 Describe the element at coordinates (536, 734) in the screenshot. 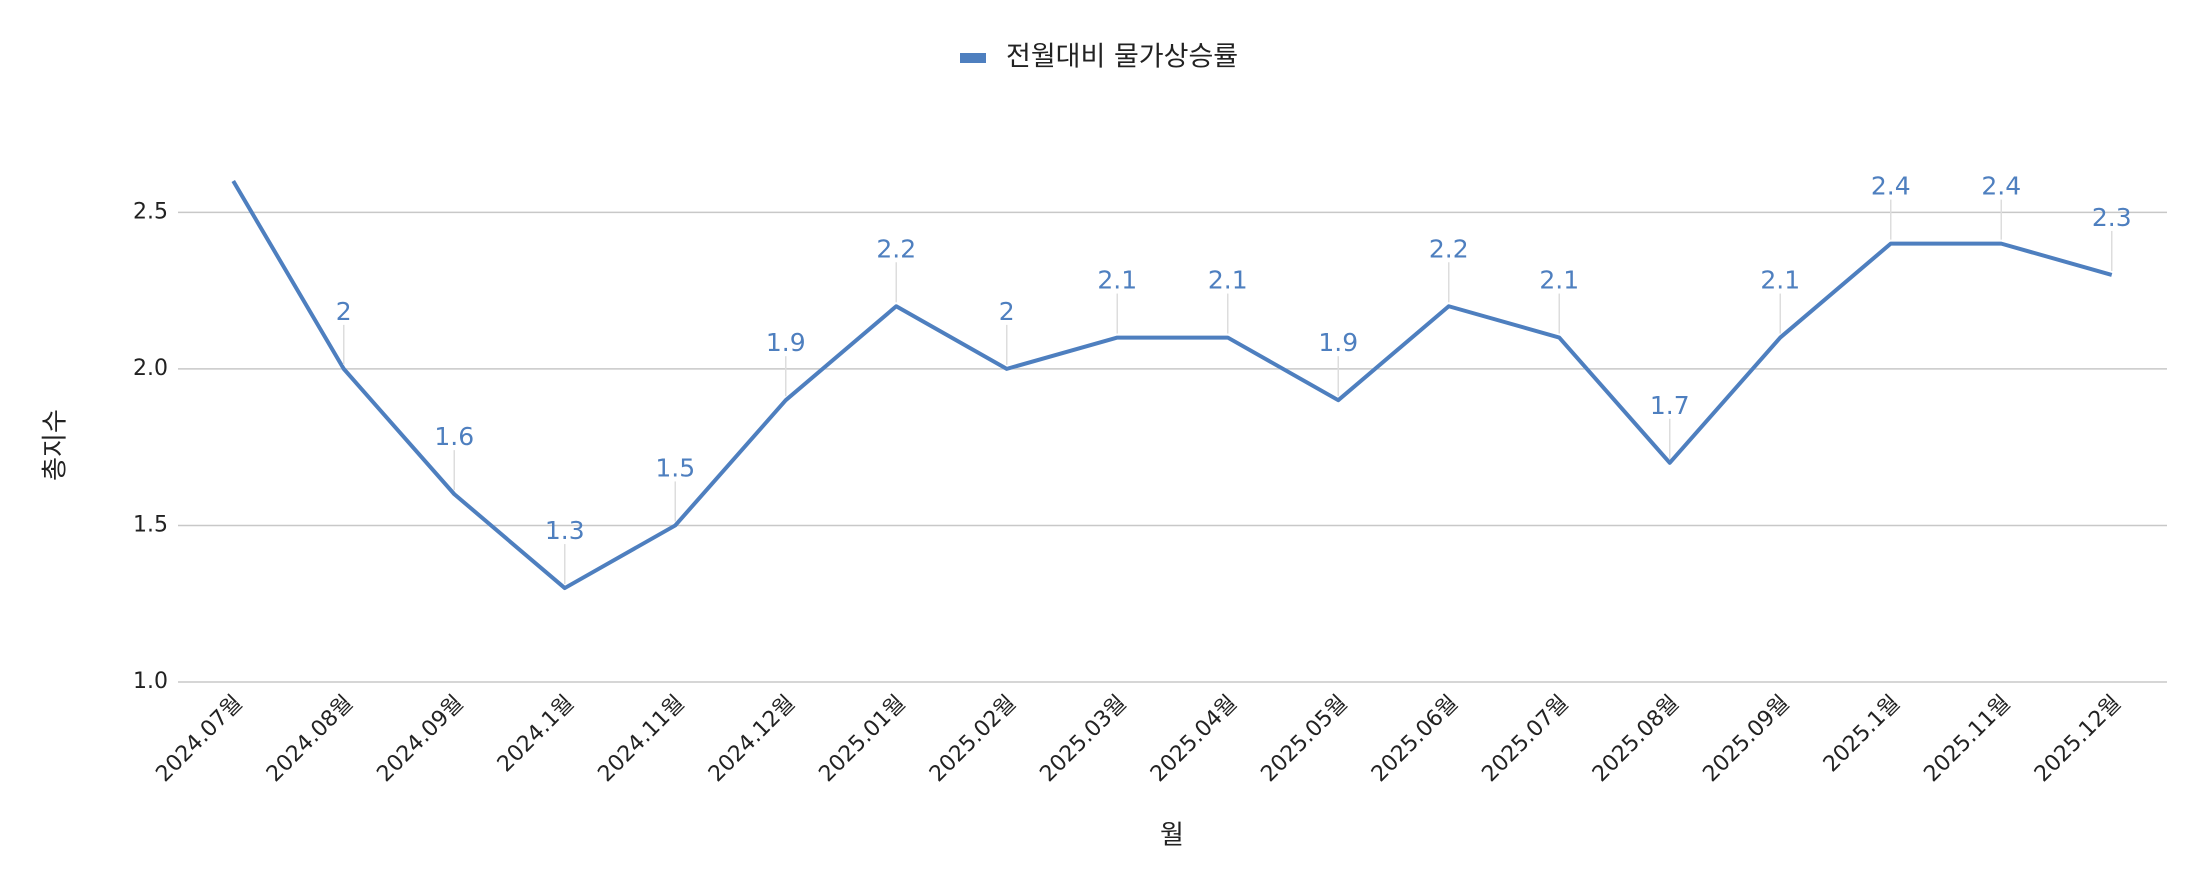

I see `x-tick-label: 2024.1월` at that location.